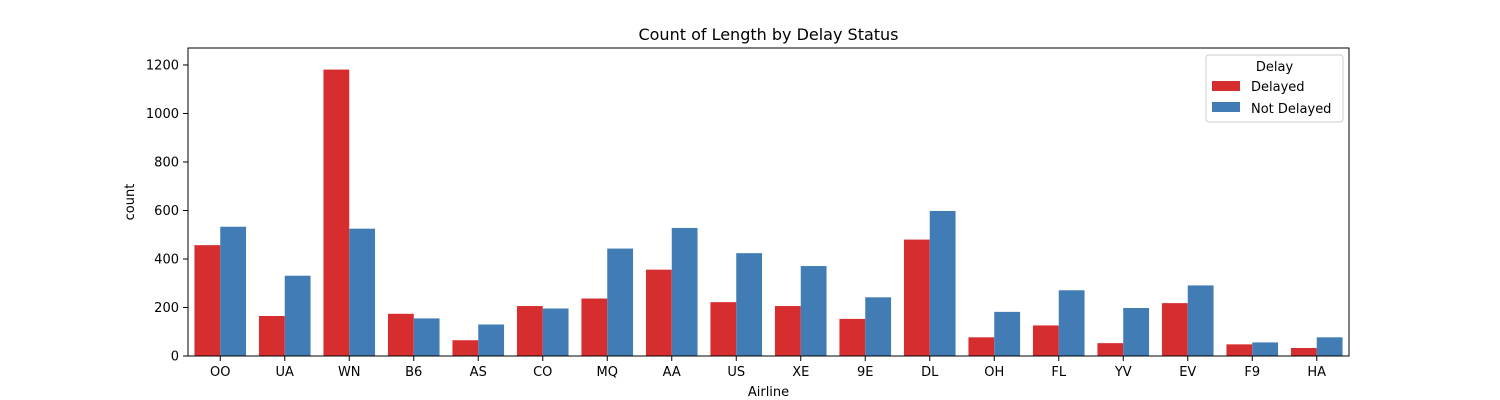 Image resolution: width=1500 pixels, height=400 pixels. Describe the element at coordinates (787, 331) in the screenshot. I see `bar-xe-delayed` at that location.